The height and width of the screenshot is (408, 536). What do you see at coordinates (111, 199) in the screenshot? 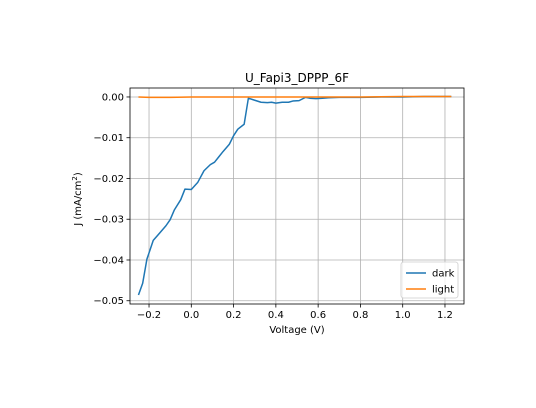
I see `y-axis: 0.00 −0.01 −0.02 −0.03 −0.04 −0.05` at bounding box center [111, 199].